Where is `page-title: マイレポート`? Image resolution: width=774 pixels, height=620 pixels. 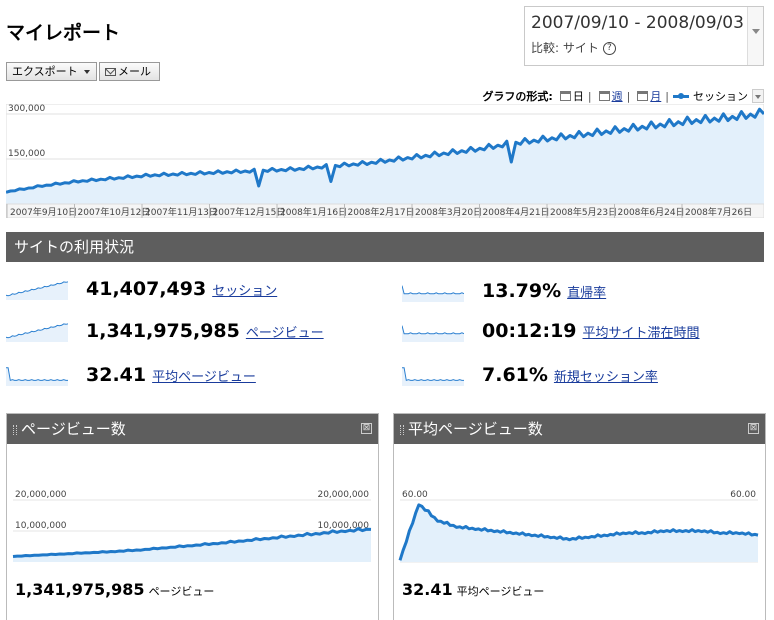
page-title: マイレポート is located at coordinates (63, 33).